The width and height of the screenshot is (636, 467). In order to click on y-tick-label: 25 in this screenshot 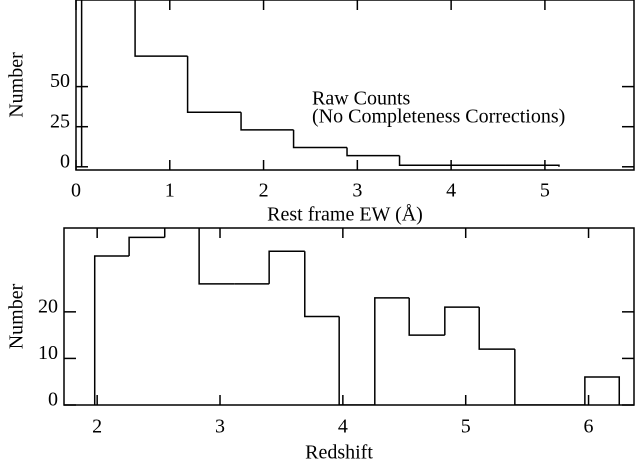, I will do `click(60, 121)`.